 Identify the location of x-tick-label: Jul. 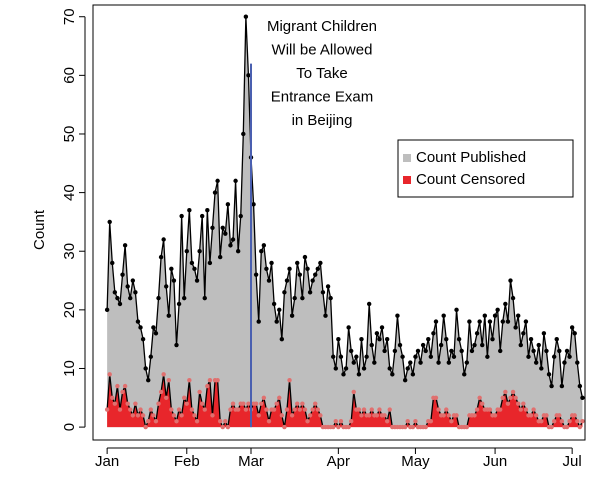
(572, 461).